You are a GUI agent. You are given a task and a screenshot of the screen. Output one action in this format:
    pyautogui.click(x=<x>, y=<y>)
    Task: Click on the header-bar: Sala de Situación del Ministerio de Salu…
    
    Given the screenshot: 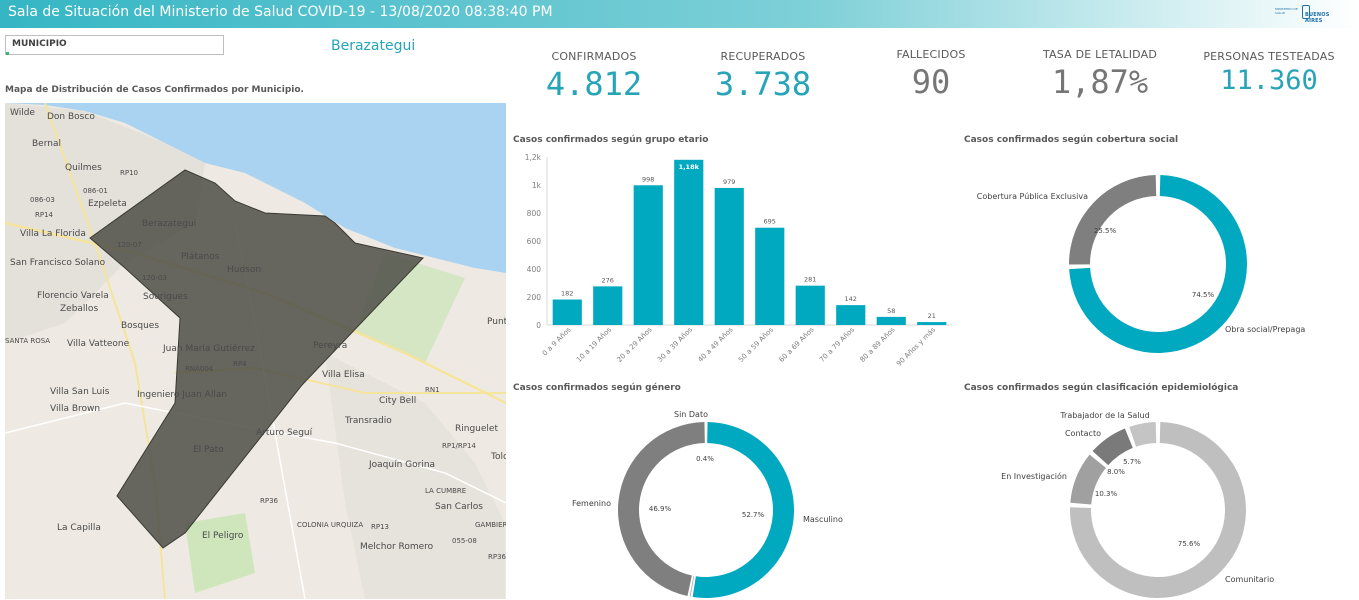 What is the action you would take?
    pyautogui.click(x=679, y=14)
    